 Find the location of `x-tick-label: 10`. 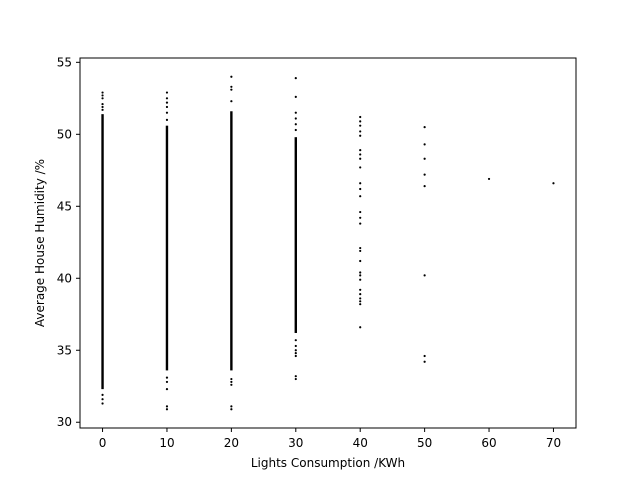

x-tick-label: 10 is located at coordinates (166, 443).